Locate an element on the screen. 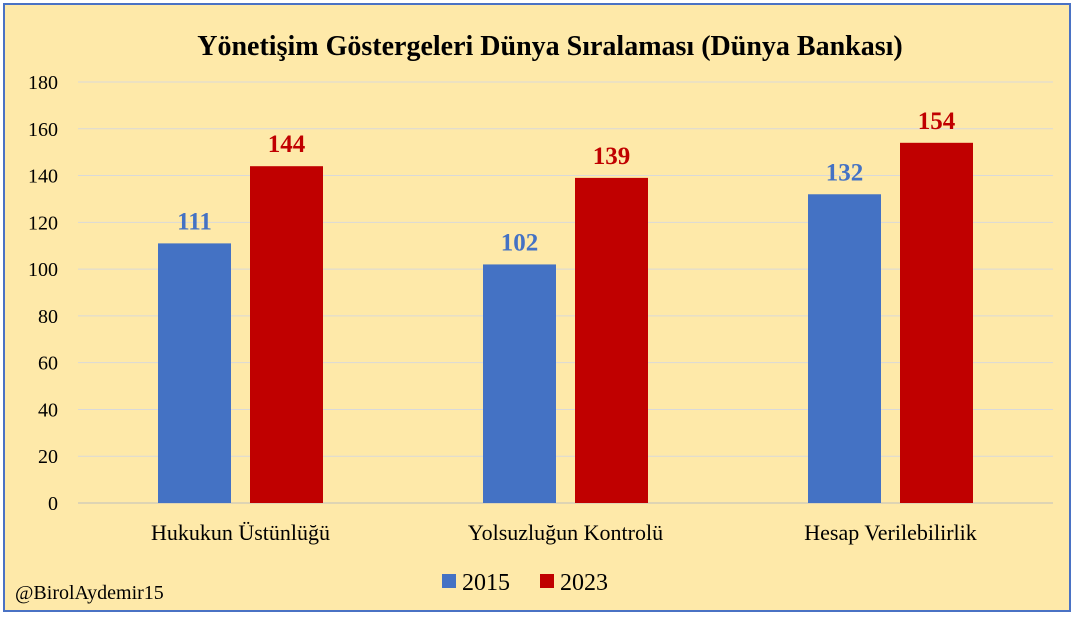 This screenshot has width=1078, height=619. data-label: 102 is located at coordinates (520, 242).